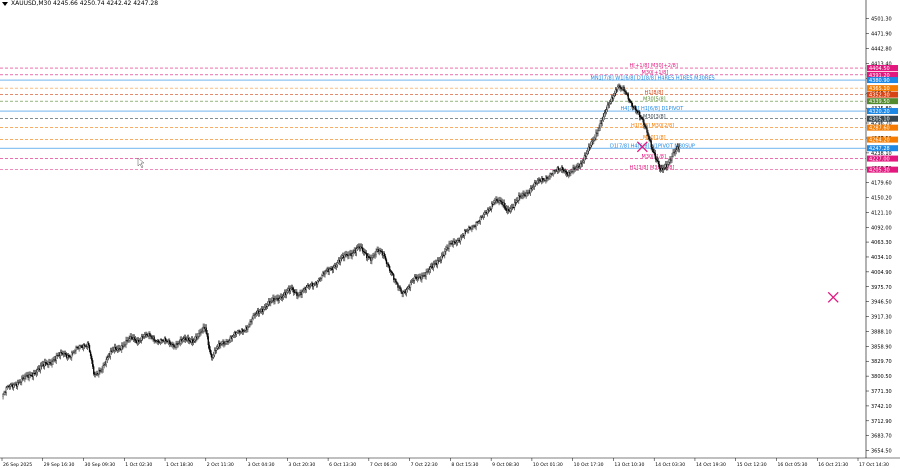 This screenshot has height=468, width=900. Describe the element at coordinates (881, 35) in the screenshot. I see `y-tick-label: 4471.90` at that location.